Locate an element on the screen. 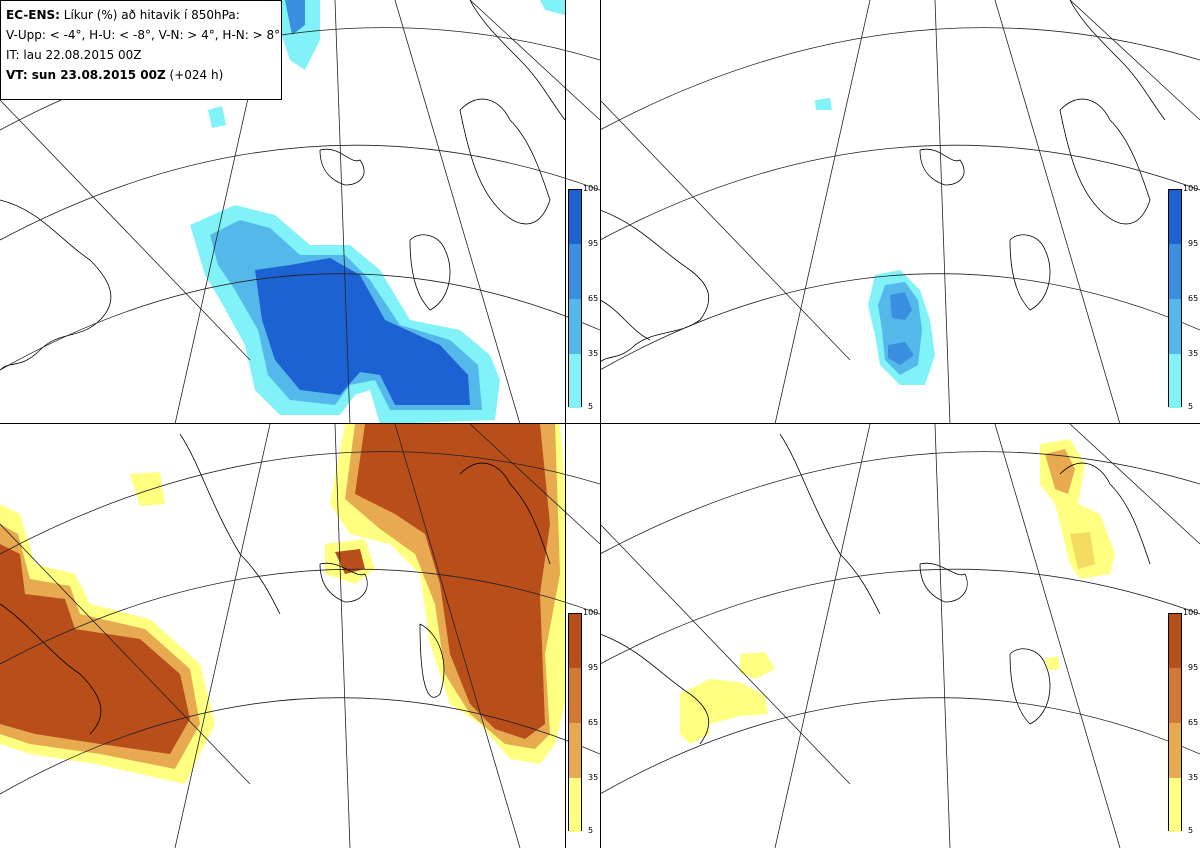 The width and height of the screenshot is (1200, 848). prob-65-south is located at coordinates (901, 353).